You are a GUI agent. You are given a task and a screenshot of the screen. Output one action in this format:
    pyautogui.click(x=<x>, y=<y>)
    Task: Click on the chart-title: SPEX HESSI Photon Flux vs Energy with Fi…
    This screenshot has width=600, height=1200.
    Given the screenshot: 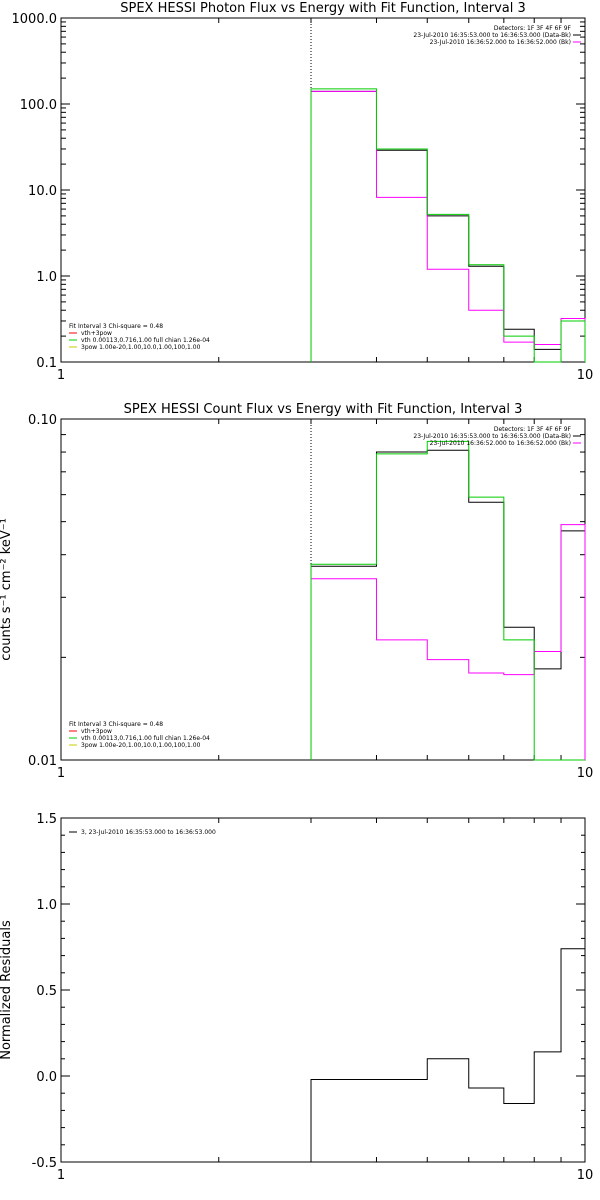 What is the action you would take?
    pyautogui.click(x=323, y=8)
    